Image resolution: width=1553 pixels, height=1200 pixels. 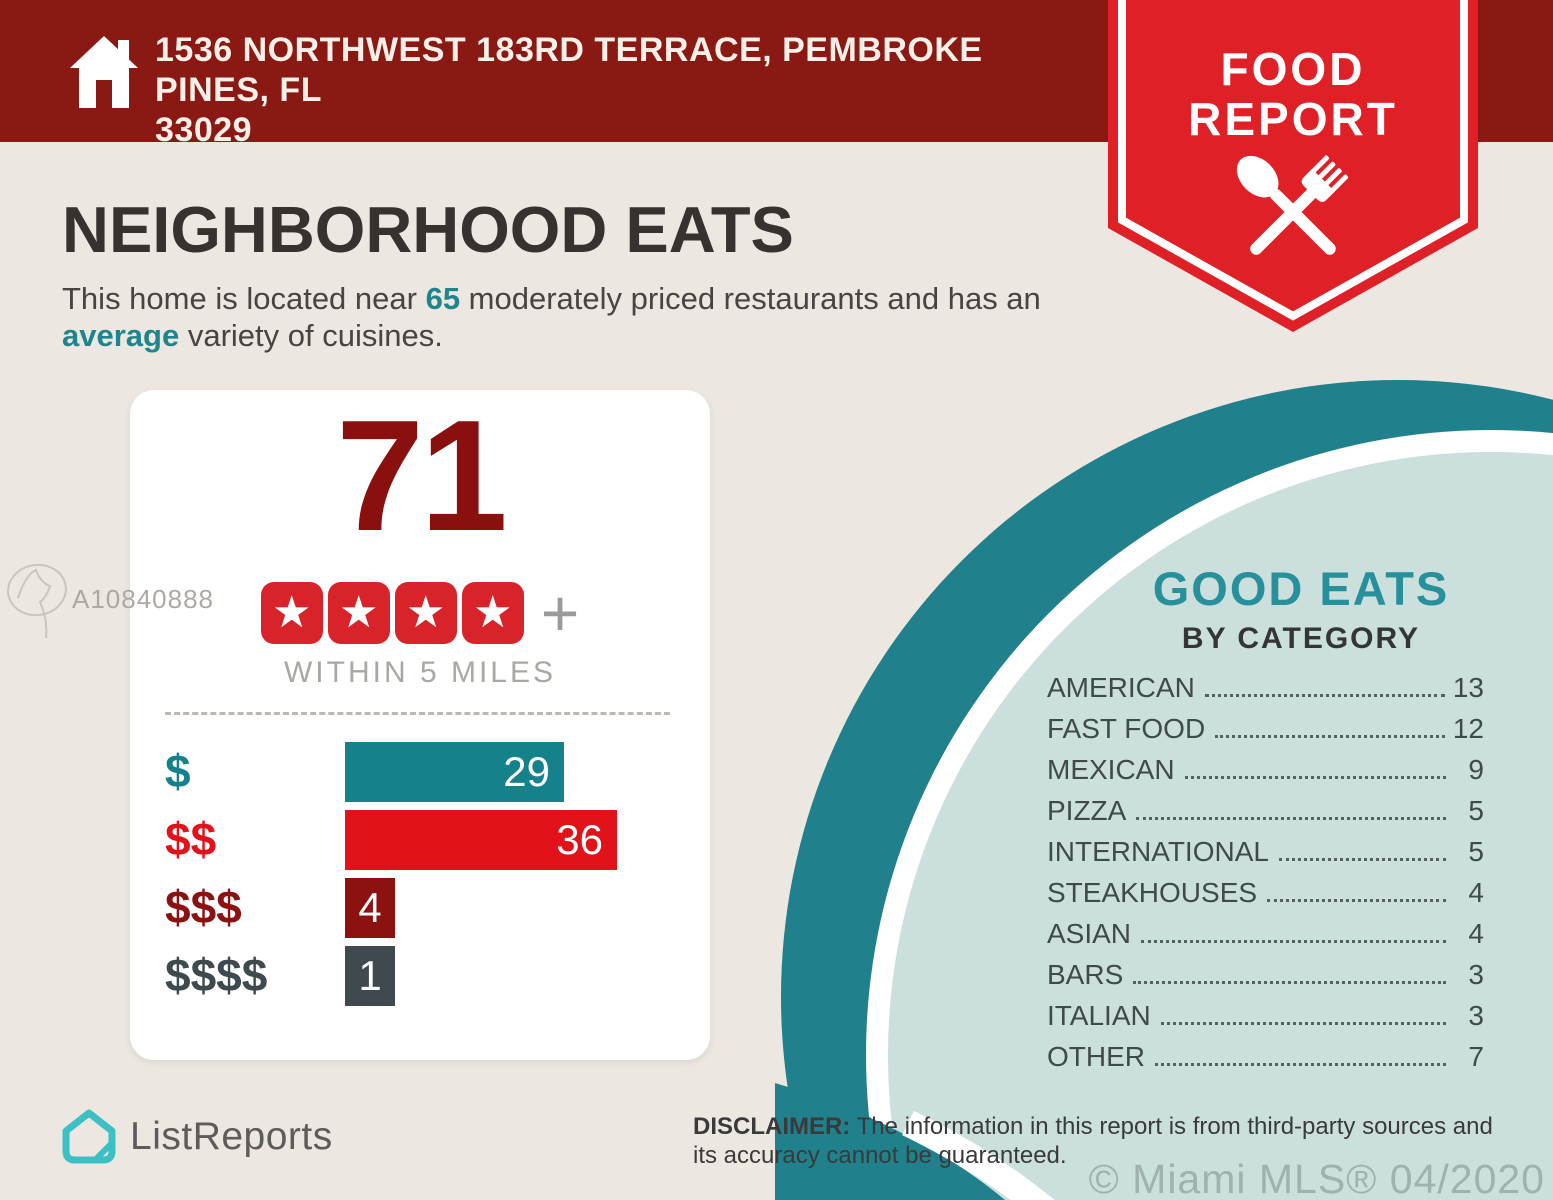 I want to click on bar-row: $29, so click(x=420, y=772).